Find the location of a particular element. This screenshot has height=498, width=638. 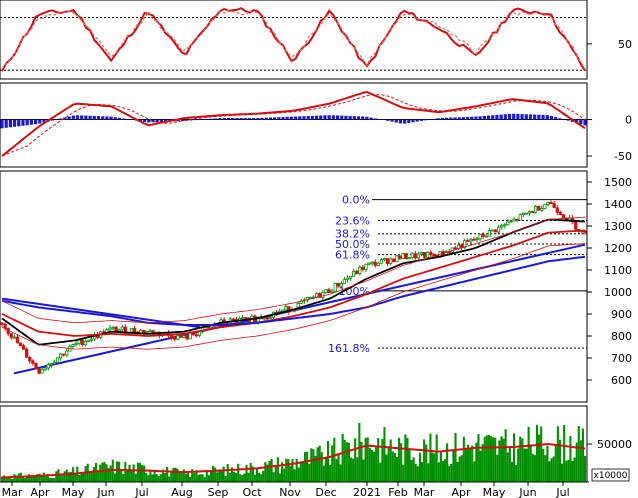

stochastic-lines is located at coordinates (293, 39).